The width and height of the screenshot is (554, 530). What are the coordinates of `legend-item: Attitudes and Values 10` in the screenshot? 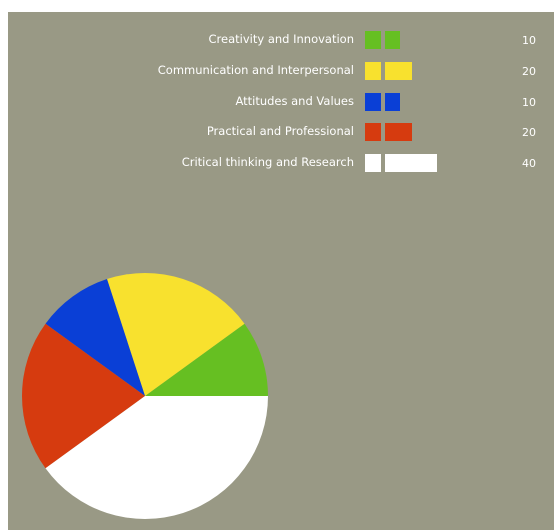 It's located at (281, 102).